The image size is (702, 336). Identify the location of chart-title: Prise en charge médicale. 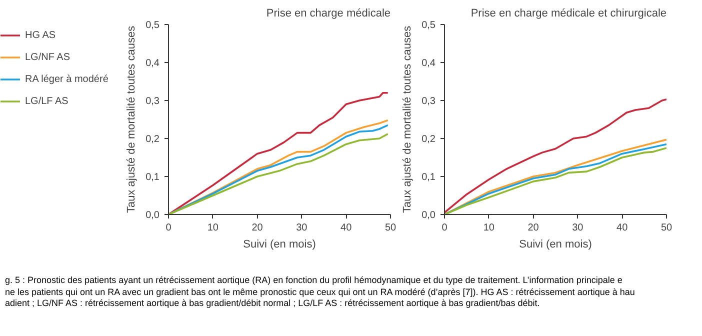
(328, 14).